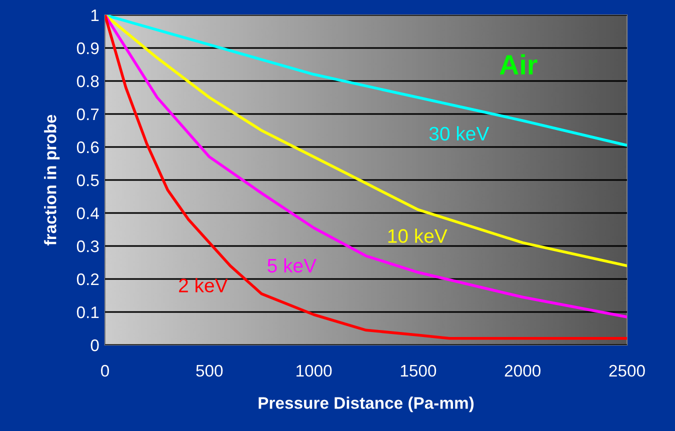 The width and height of the screenshot is (675, 431). Describe the element at coordinates (105, 370) in the screenshot. I see `x-tick-label: 0` at that location.